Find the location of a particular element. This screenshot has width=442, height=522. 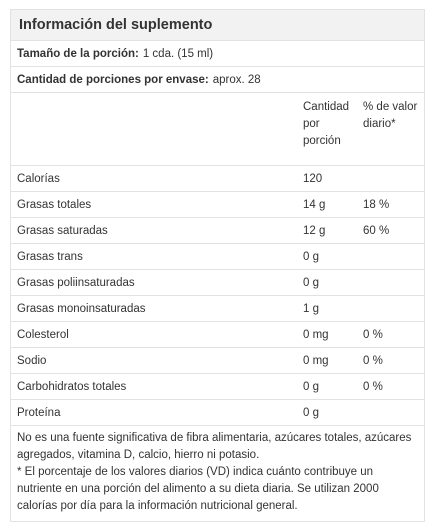

nutrient-amount: 14 g is located at coordinates (333, 204).